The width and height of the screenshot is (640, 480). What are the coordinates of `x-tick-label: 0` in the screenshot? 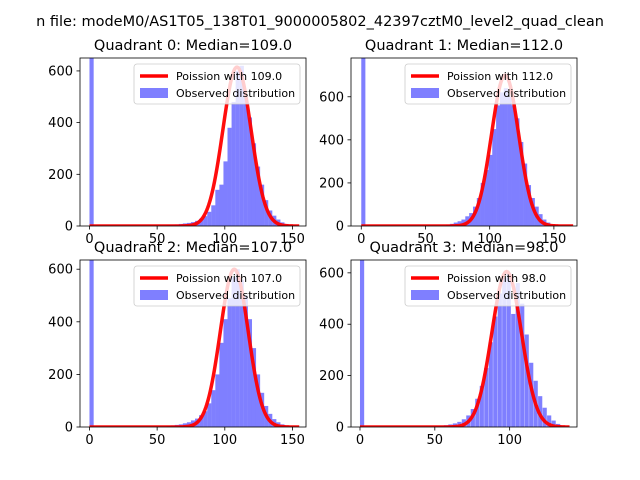 It's located at (89, 440).